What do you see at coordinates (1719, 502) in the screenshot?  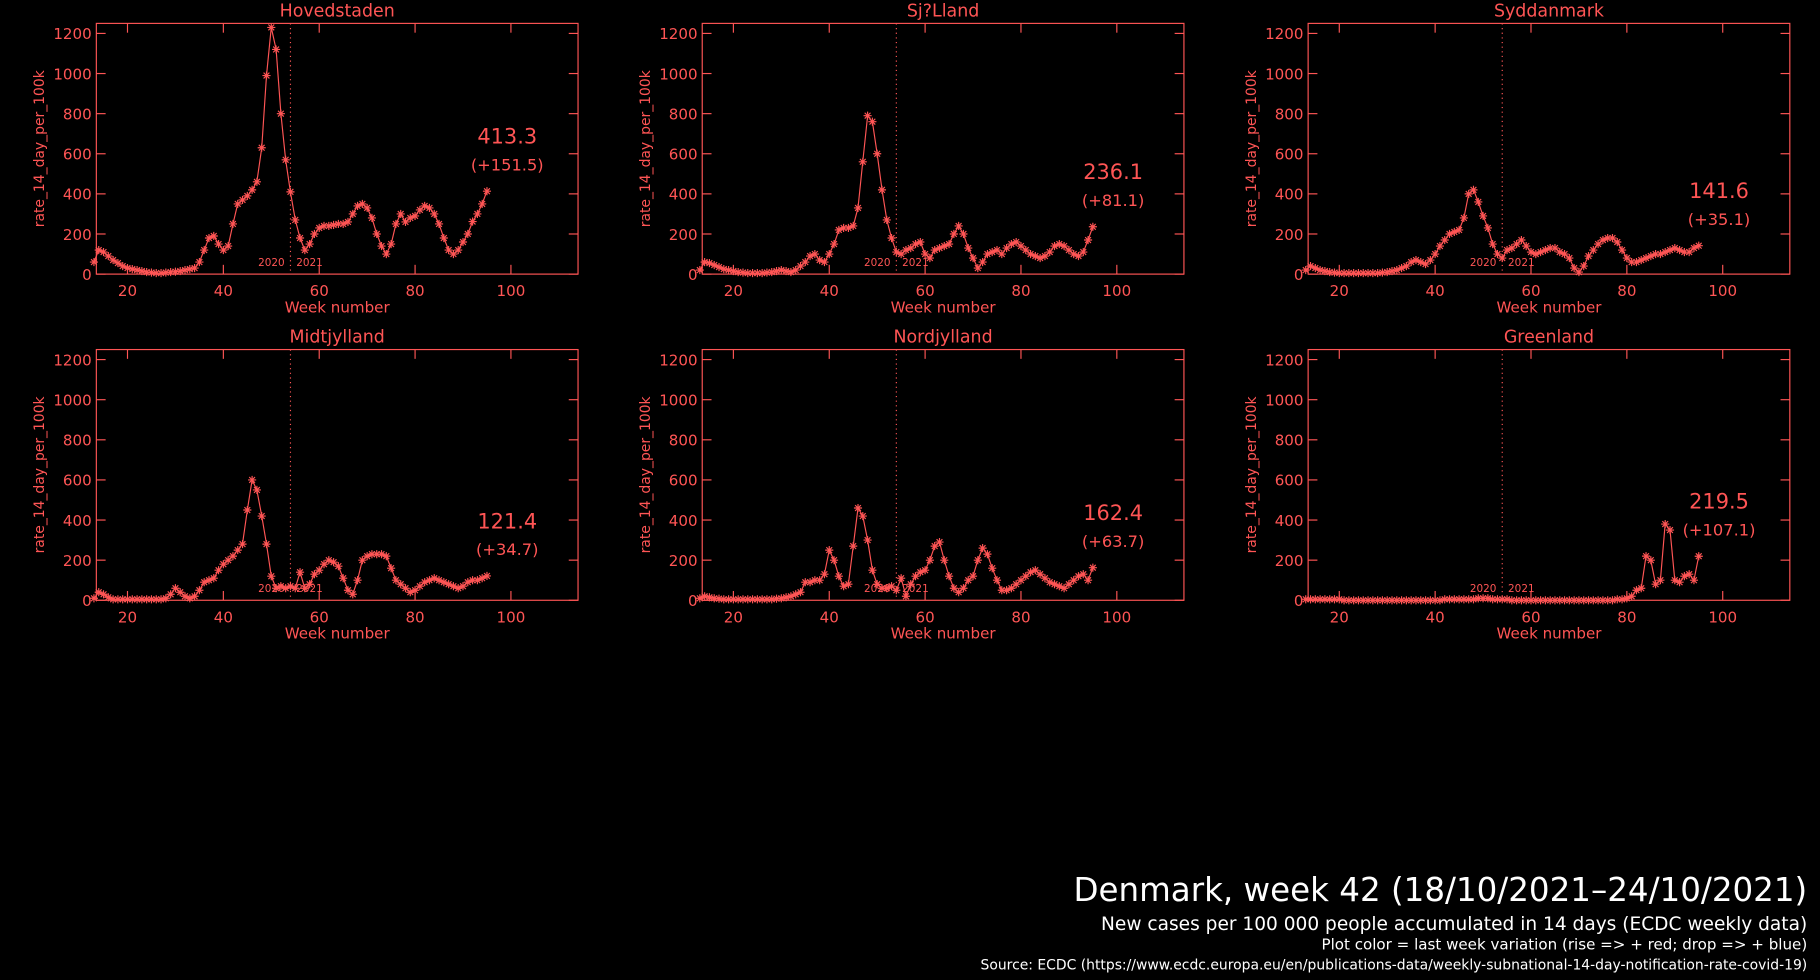 I see `value-annotation: 219.5` at bounding box center [1719, 502].